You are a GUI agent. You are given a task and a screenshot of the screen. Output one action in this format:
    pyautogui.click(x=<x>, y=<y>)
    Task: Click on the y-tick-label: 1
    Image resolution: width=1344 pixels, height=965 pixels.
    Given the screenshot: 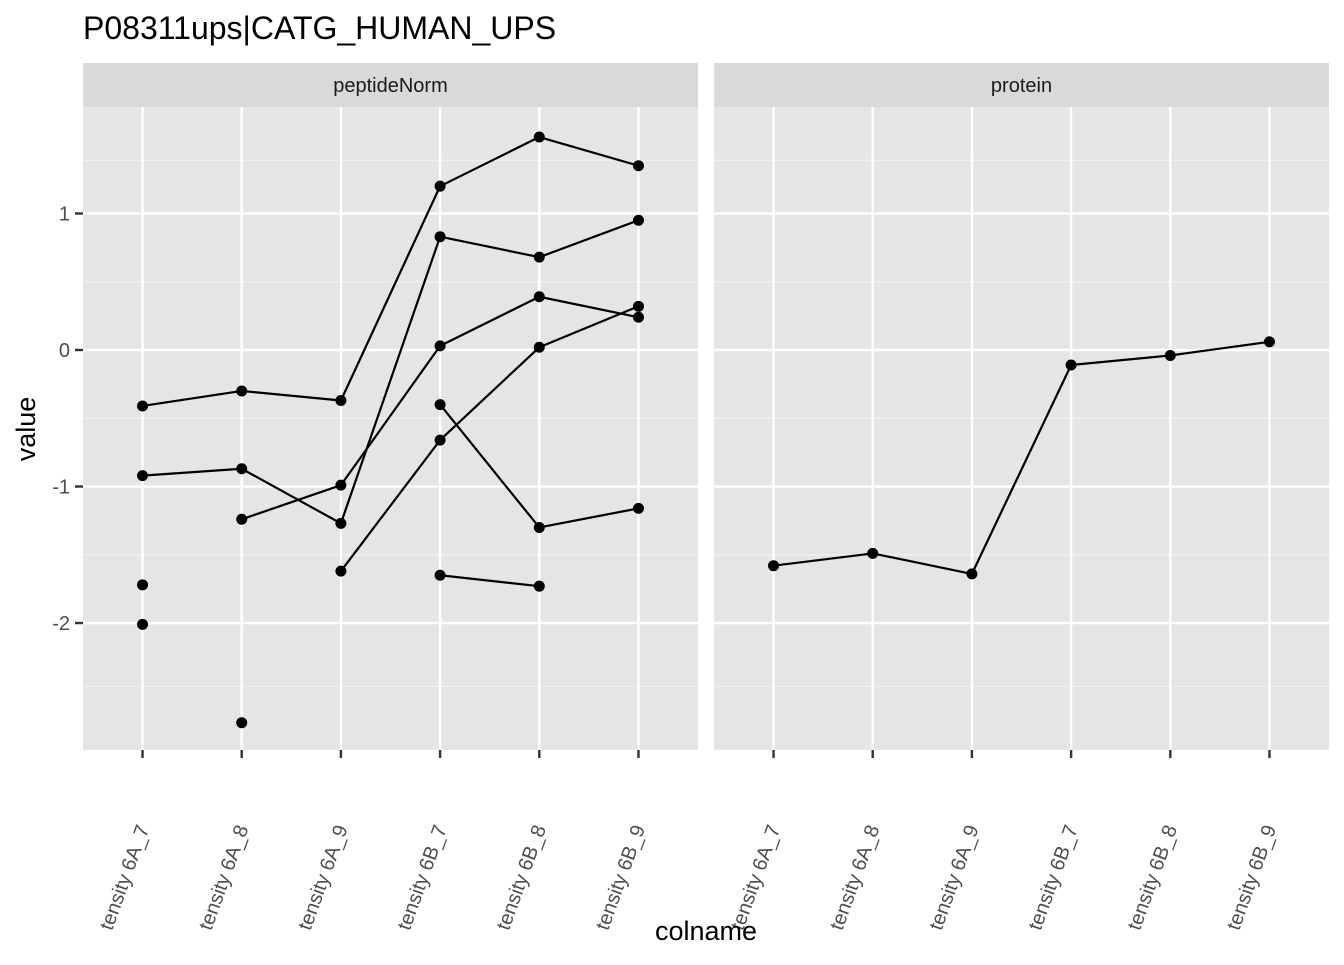 What is the action you would take?
    pyautogui.click(x=64, y=214)
    